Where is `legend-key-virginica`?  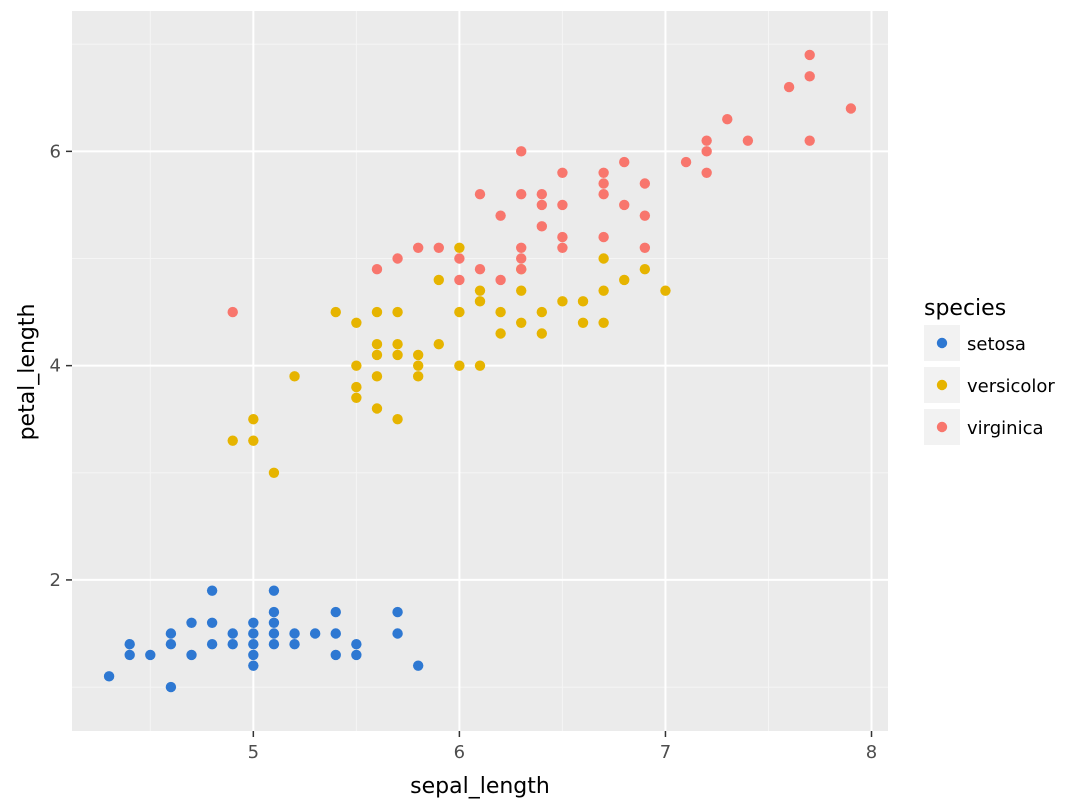 legend-key-virginica is located at coordinates (942, 427).